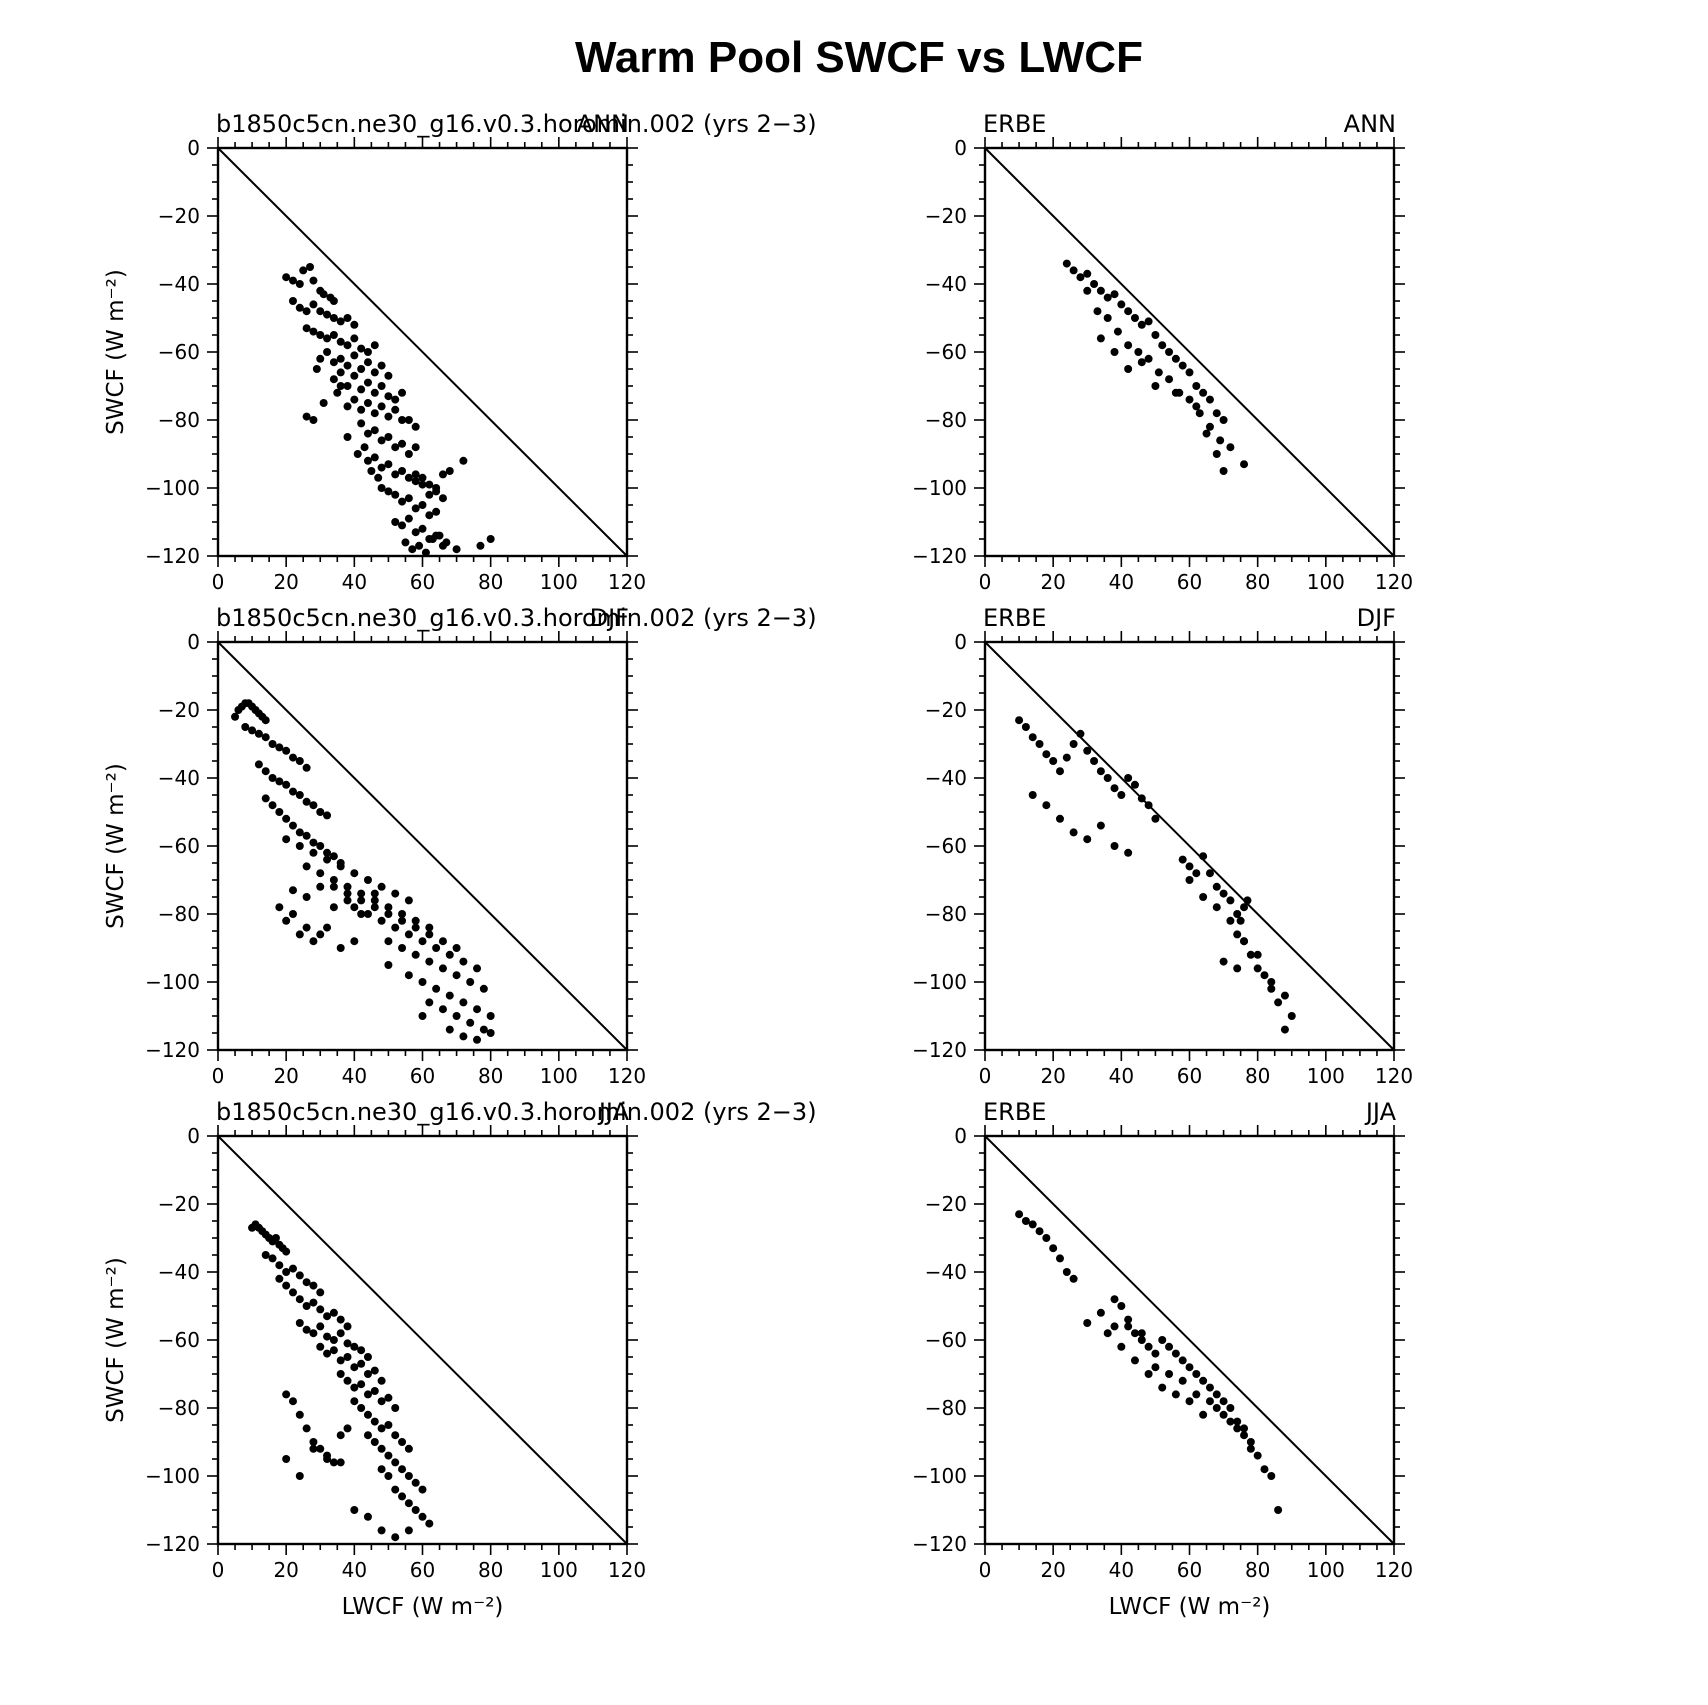  Describe the element at coordinates (1370, 124) in the screenshot. I see `panel-right-label: ANN` at that location.